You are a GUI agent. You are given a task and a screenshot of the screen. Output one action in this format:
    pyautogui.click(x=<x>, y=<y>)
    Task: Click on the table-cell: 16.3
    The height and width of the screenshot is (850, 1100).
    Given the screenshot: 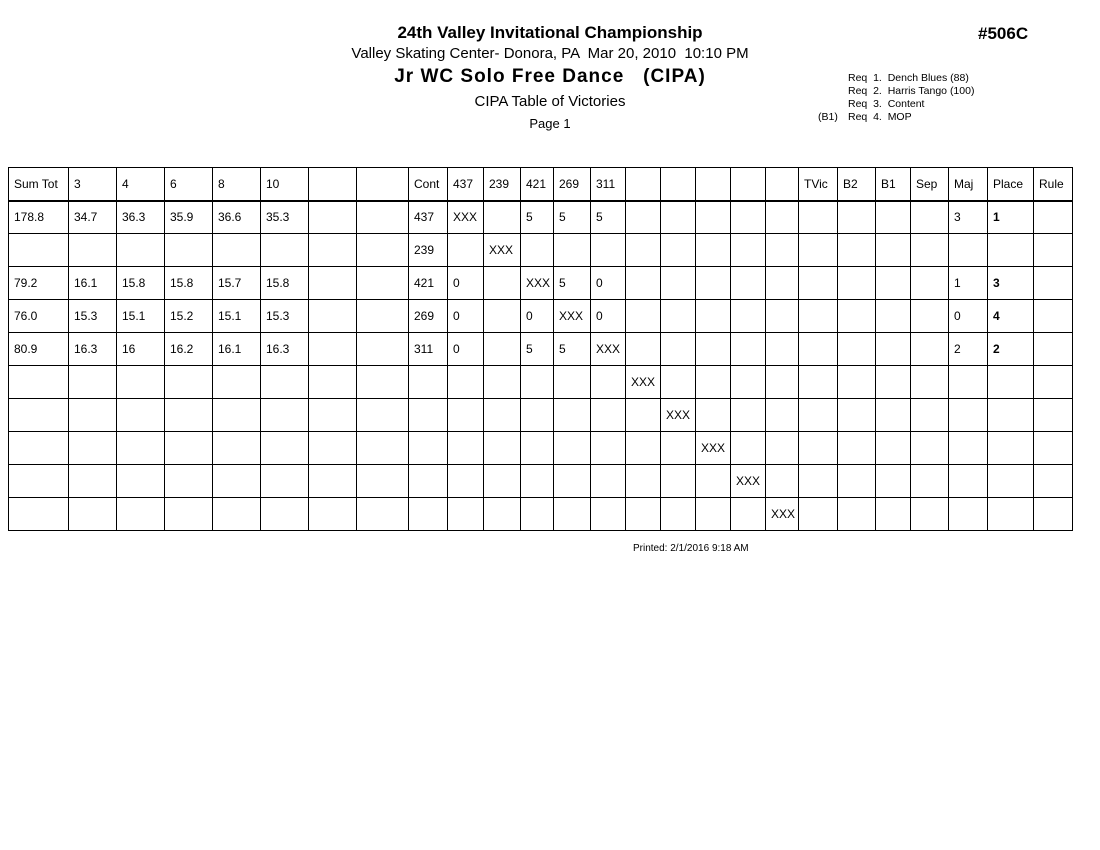 What is the action you would take?
    pyautogui.click(x=284, y=349)
    